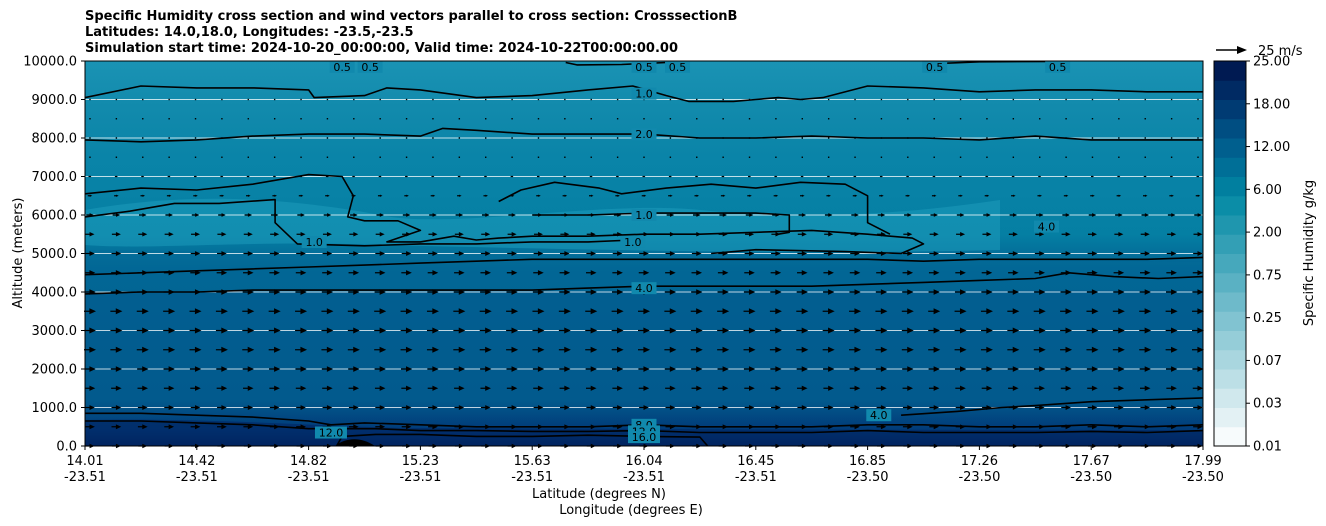 The image size is (1326, 526). Describe the element at coordinates (644, 94) in the screenshot. I see `contour-label: 1.0` at that location.